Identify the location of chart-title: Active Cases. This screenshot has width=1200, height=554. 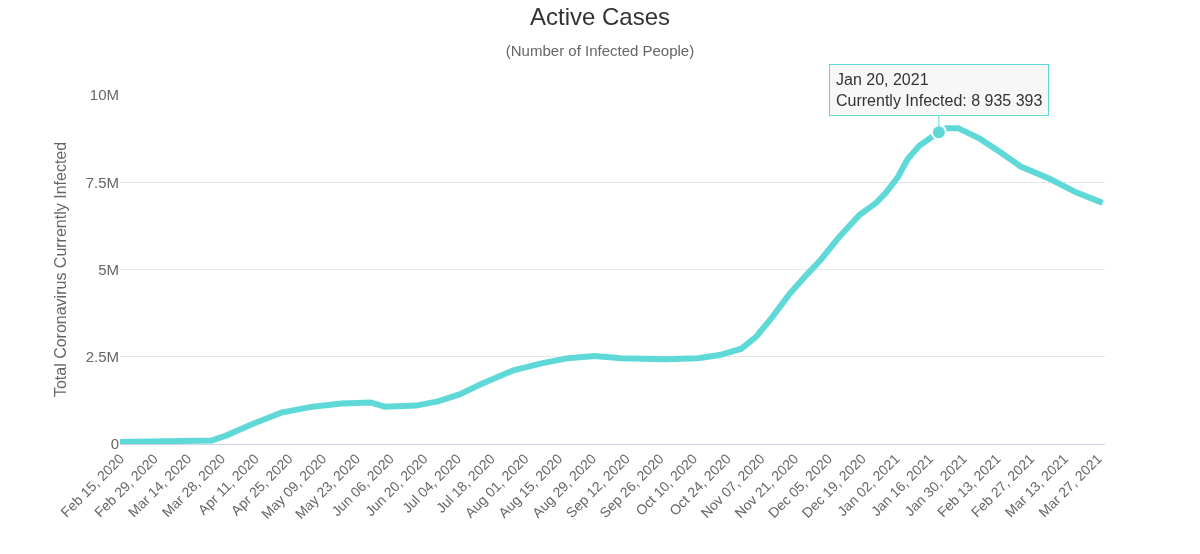
(600, 16).